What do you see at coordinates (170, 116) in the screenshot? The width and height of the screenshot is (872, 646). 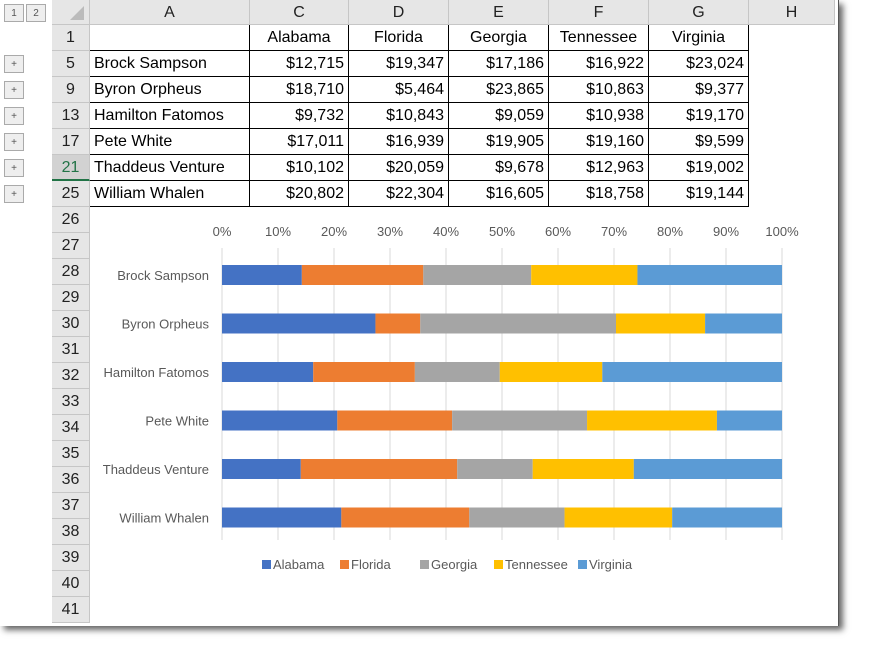 I see `name-cell: Hamilton Fatomos` at bounding box center [170, 116].